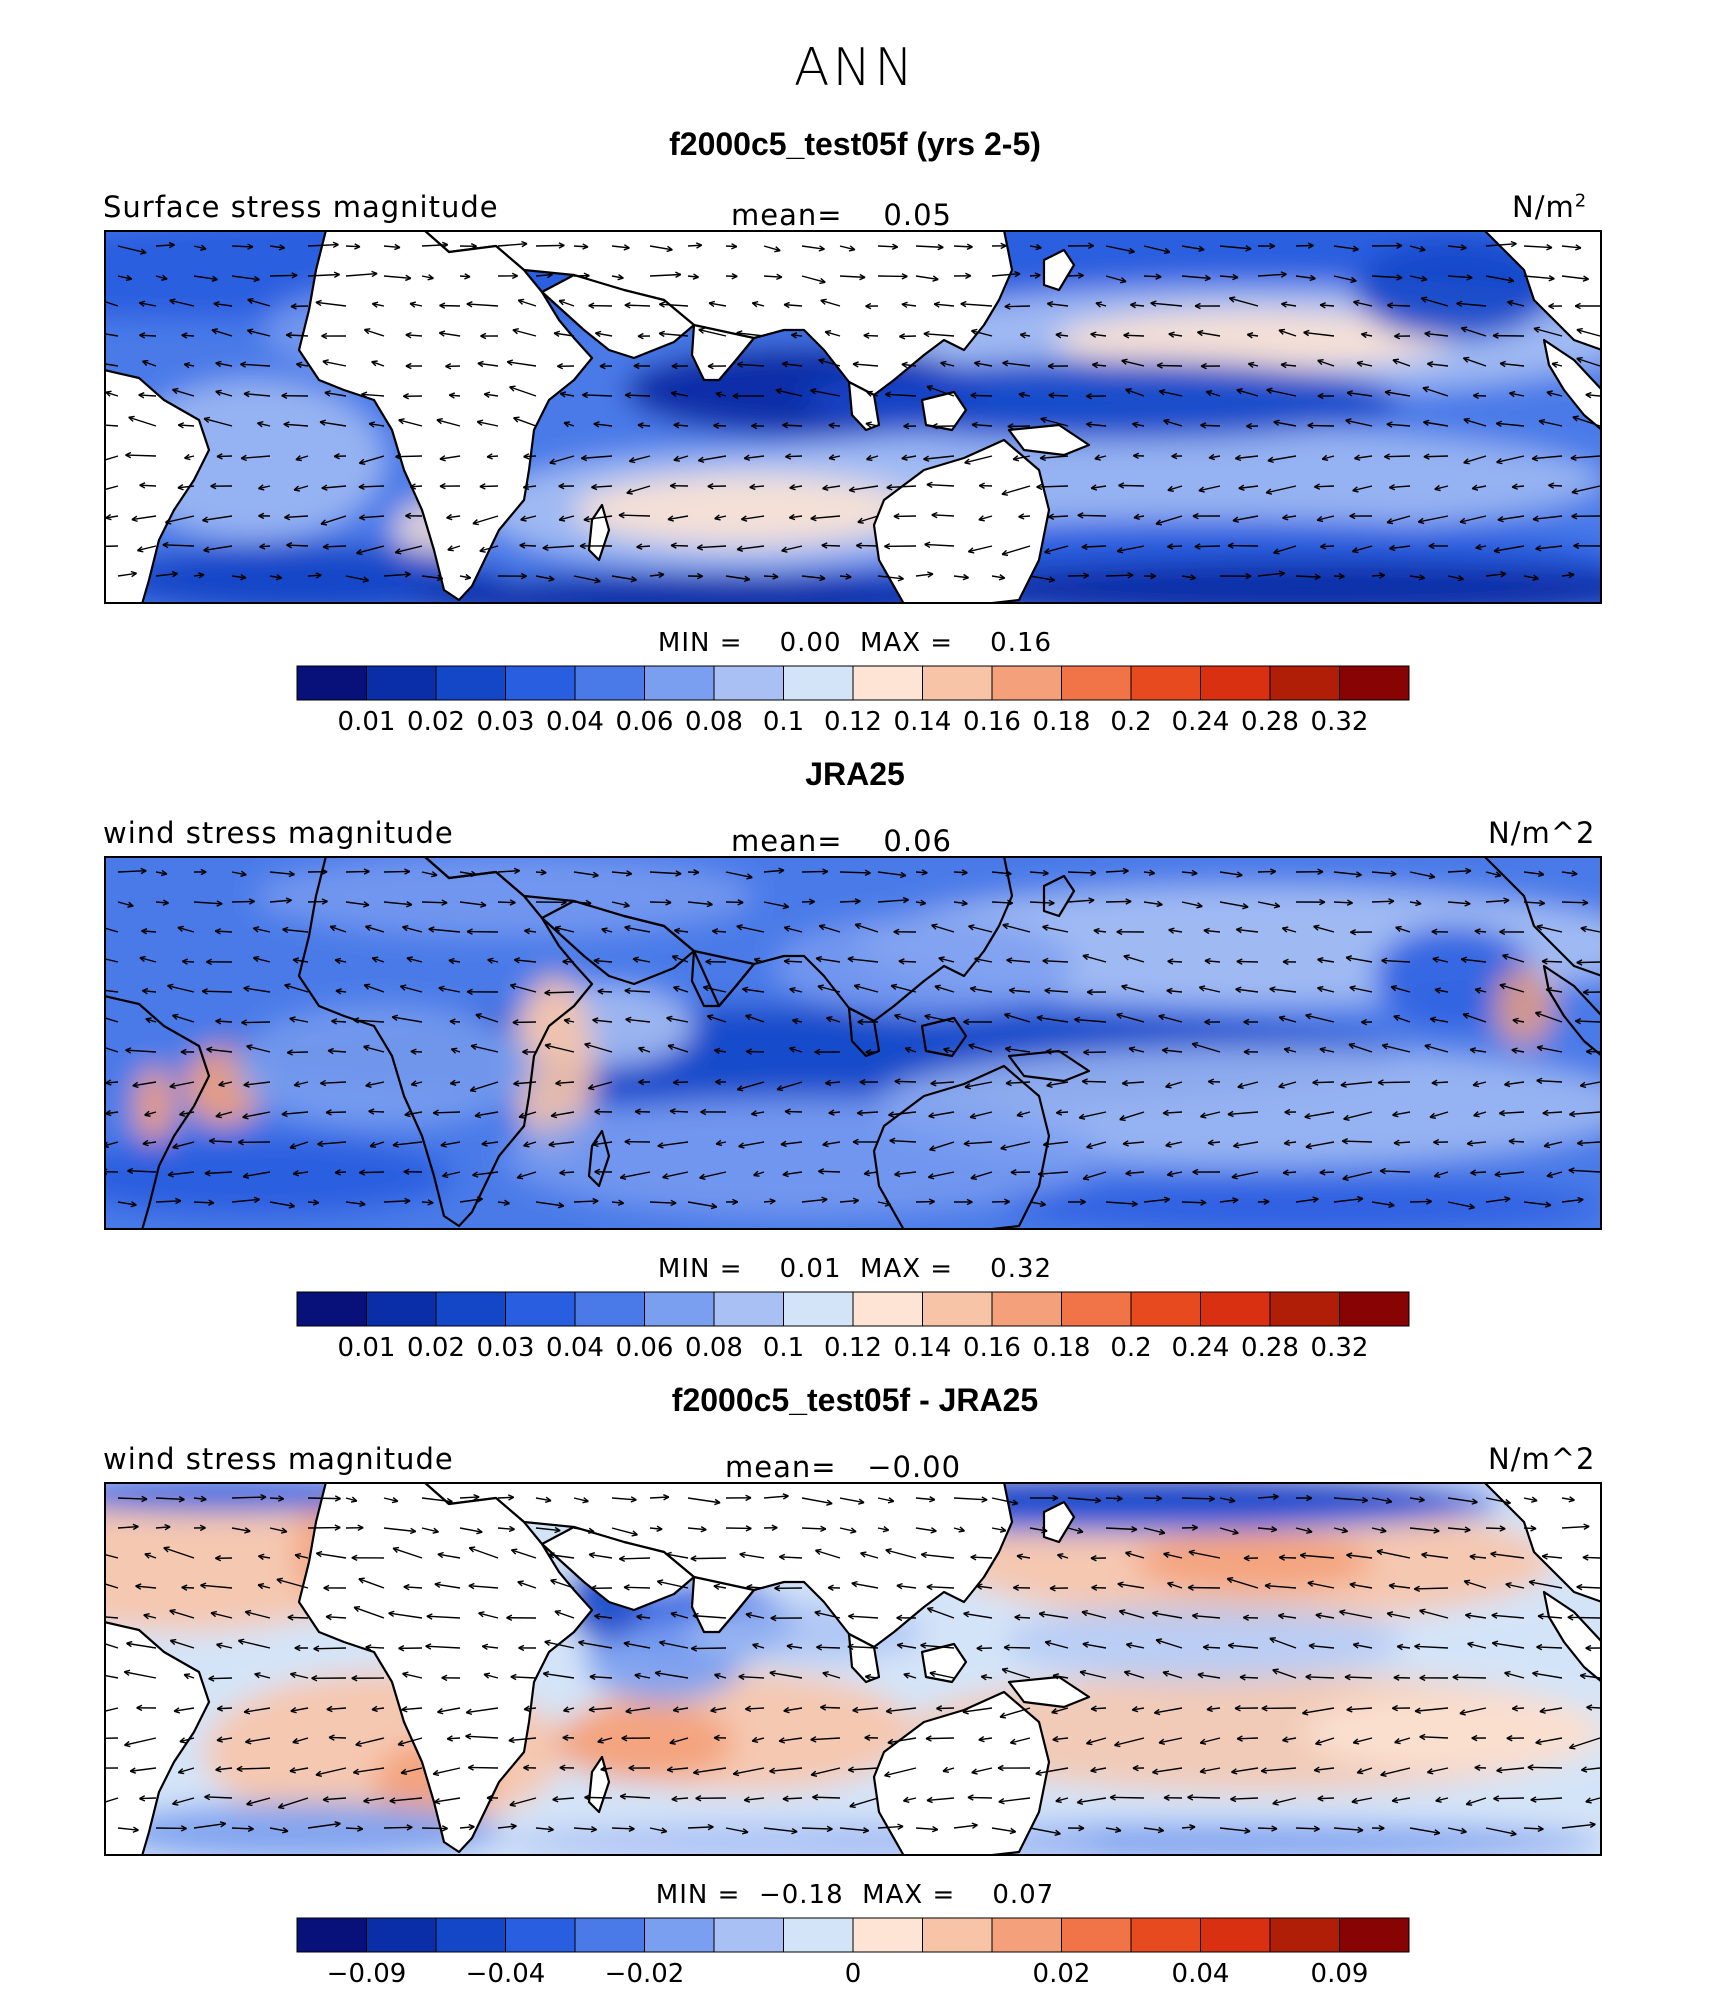 The width and height of the screenshot is (1710, 1989). I want to click on colorbar-tick-label: 0.04, so click(575, 719).